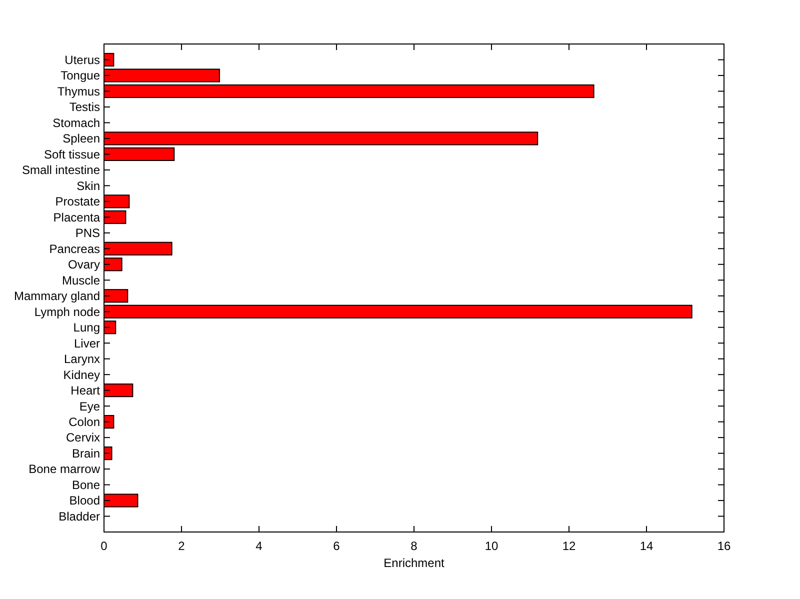 The height and width of the screenshot is (599, 800). Describe the element at coordinates (85, 391) in the screenshot. I see `y-tick-label: Heart` at that location.